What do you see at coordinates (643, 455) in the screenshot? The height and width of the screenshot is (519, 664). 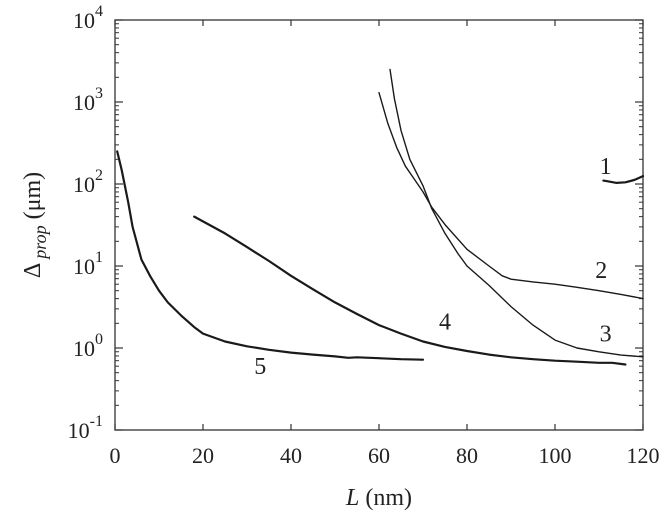 I see `x-tick-label: 120` at bounding box center [643, 455].